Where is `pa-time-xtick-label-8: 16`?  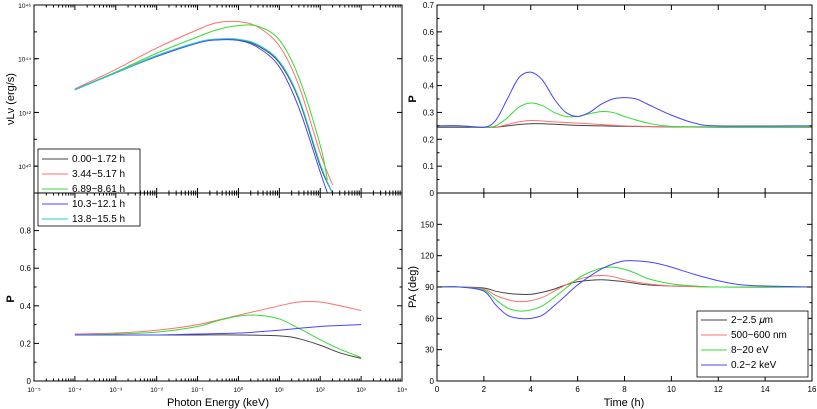
pa-time-xtick-label-8: 16 is located at coordinates (812, 389).